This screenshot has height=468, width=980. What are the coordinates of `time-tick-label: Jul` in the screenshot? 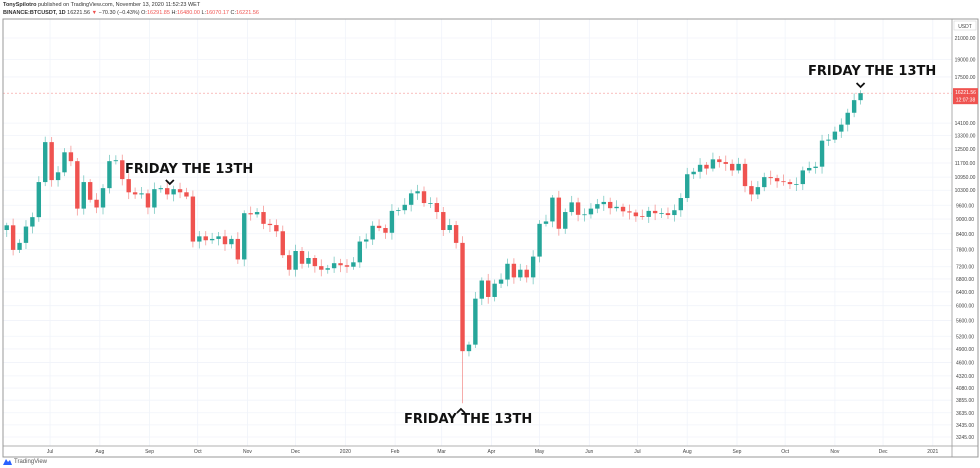 It's located at (637, 452).